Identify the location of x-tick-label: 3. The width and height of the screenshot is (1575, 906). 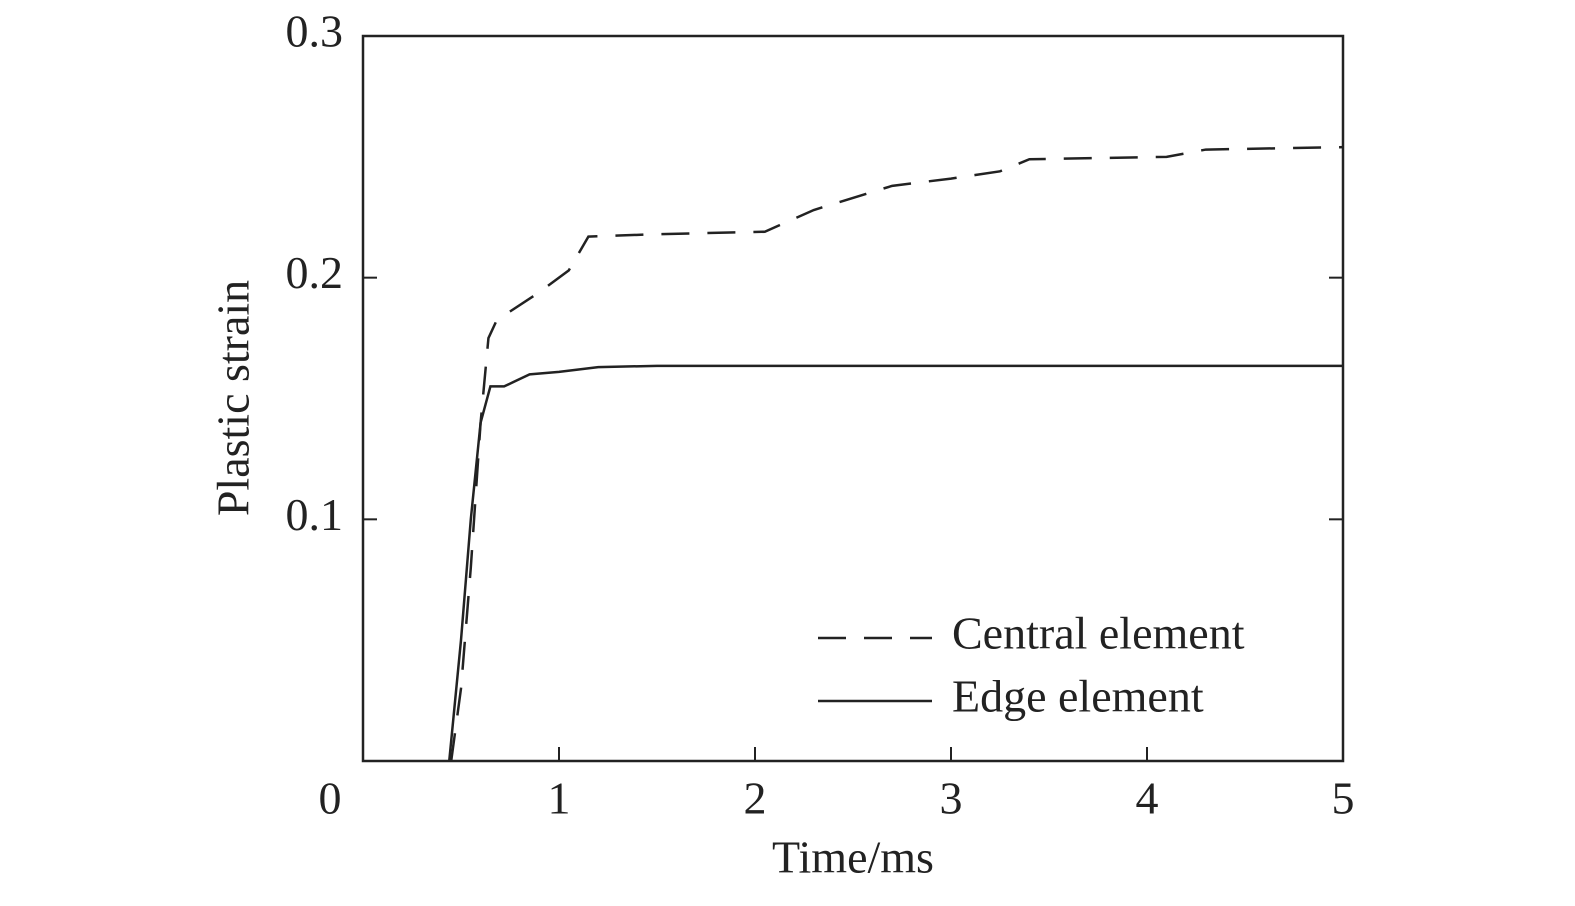
(951, 798).